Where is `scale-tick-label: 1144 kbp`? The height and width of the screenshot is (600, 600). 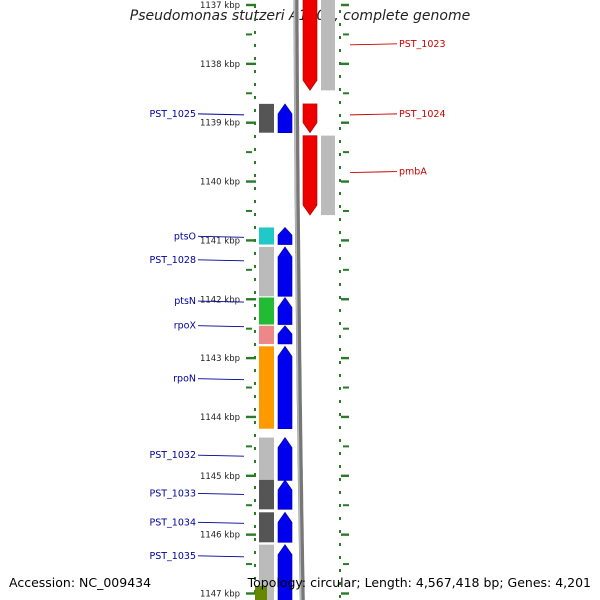 scale-tick-label: 1144 kbp is located at coordinates (220, 418).